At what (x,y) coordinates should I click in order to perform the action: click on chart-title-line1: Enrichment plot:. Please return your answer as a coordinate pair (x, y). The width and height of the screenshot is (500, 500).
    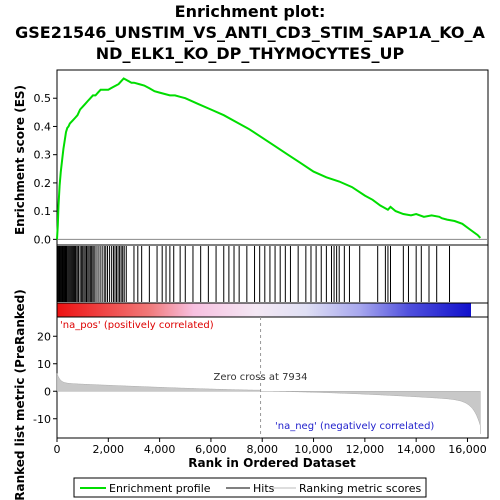
    Looking at the image, I should click on (250, 11).